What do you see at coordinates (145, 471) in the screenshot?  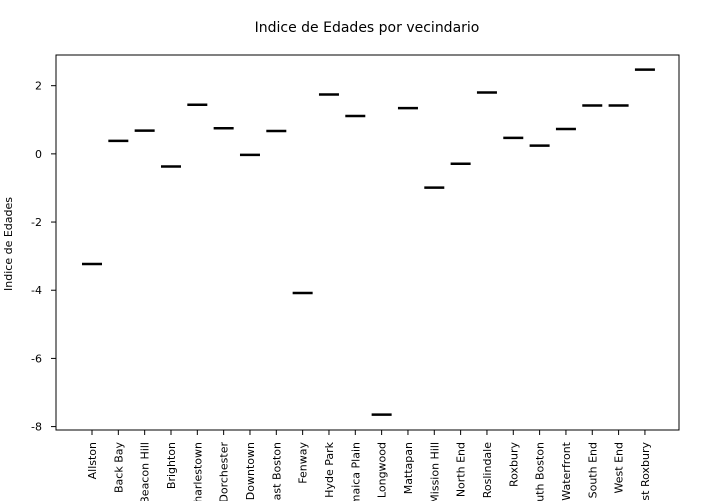 I see `x-tick-label: Beacon Hill` at bounding box center [145, 471].